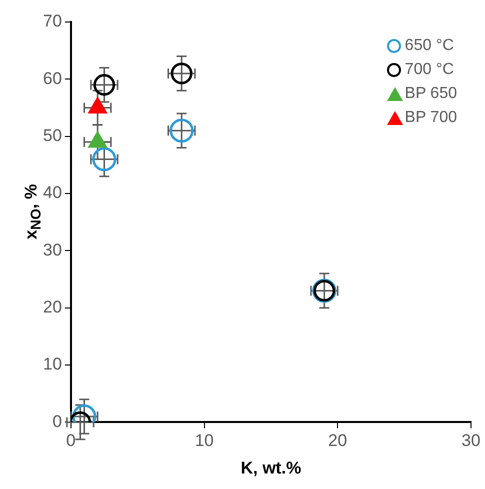 Image resolution: width=485 pixels, height=489 pixels. Describe the element at coordinates (52, 307) in the screenshot. I see `y-tick-label: 20` at that location.